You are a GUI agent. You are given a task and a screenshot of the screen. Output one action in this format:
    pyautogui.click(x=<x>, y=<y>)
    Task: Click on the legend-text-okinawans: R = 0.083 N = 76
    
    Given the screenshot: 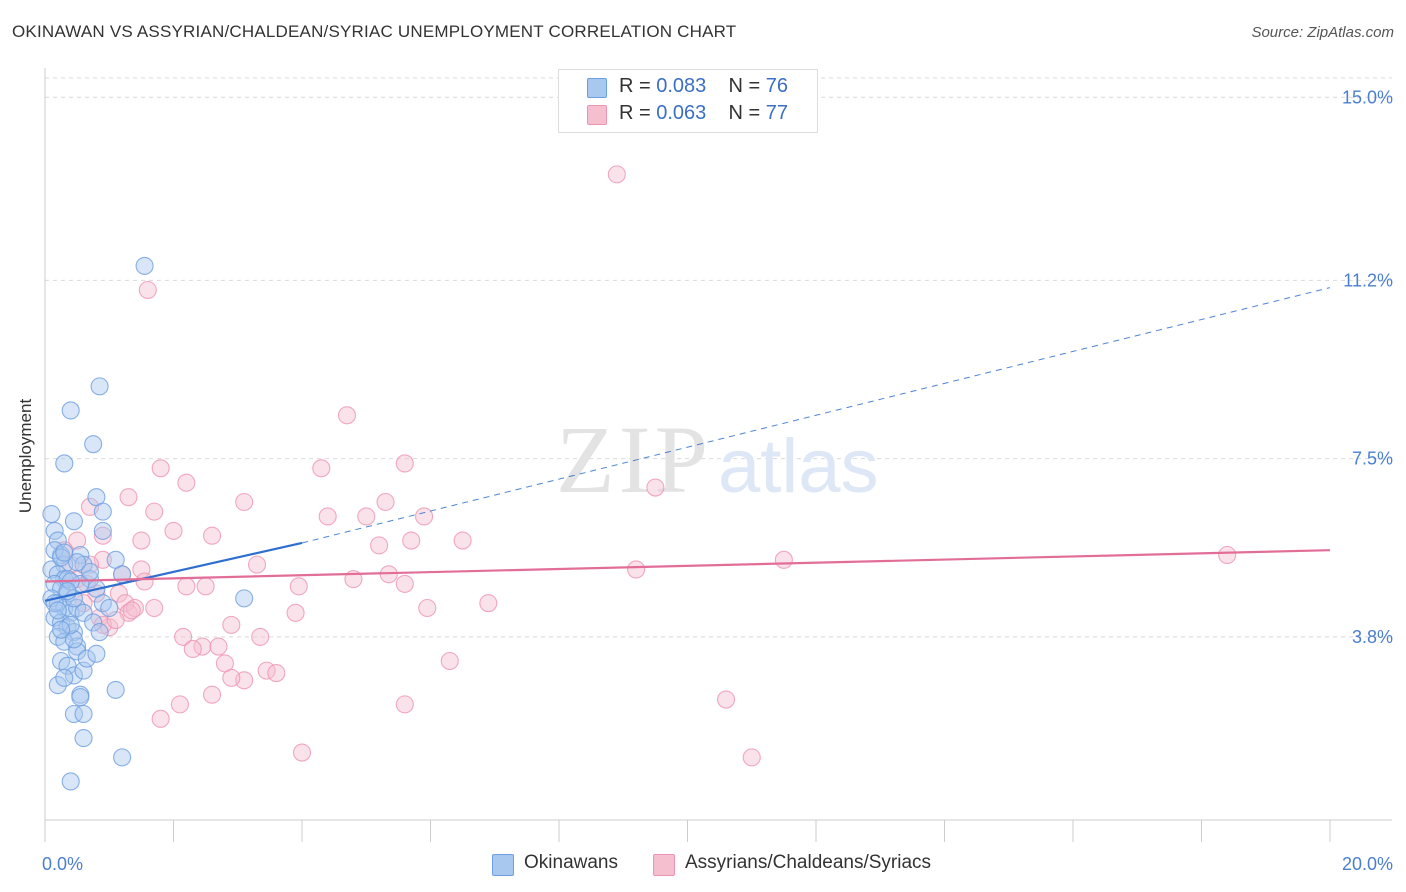 What is the action you would take?
    pyautogui.click(x=703, y=86)
    